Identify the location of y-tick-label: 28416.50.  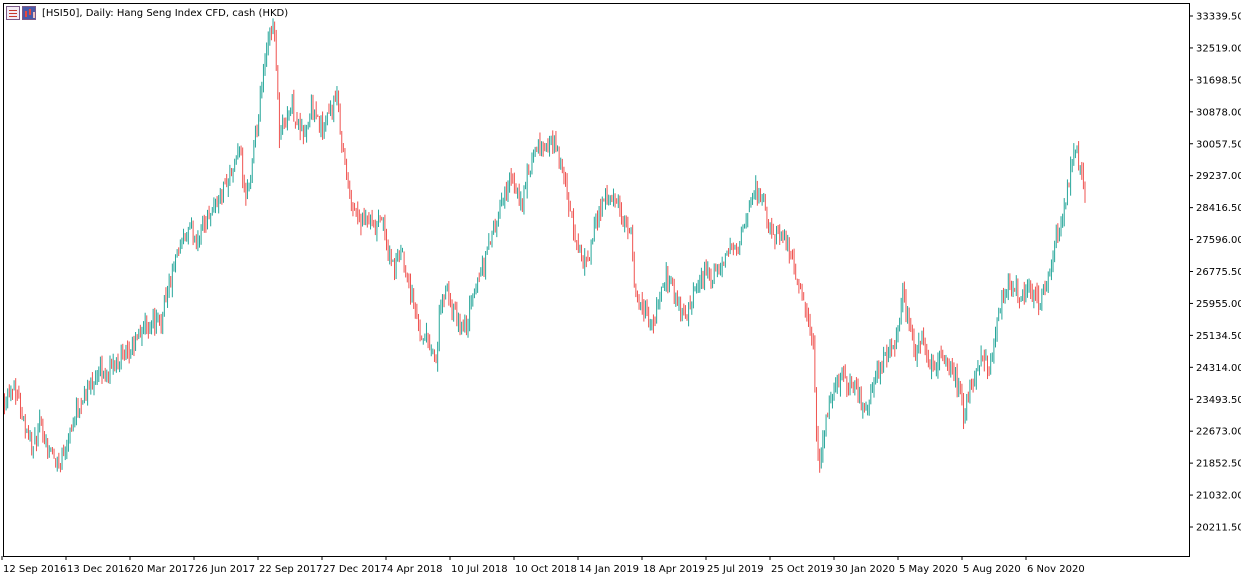
(1218, 208).